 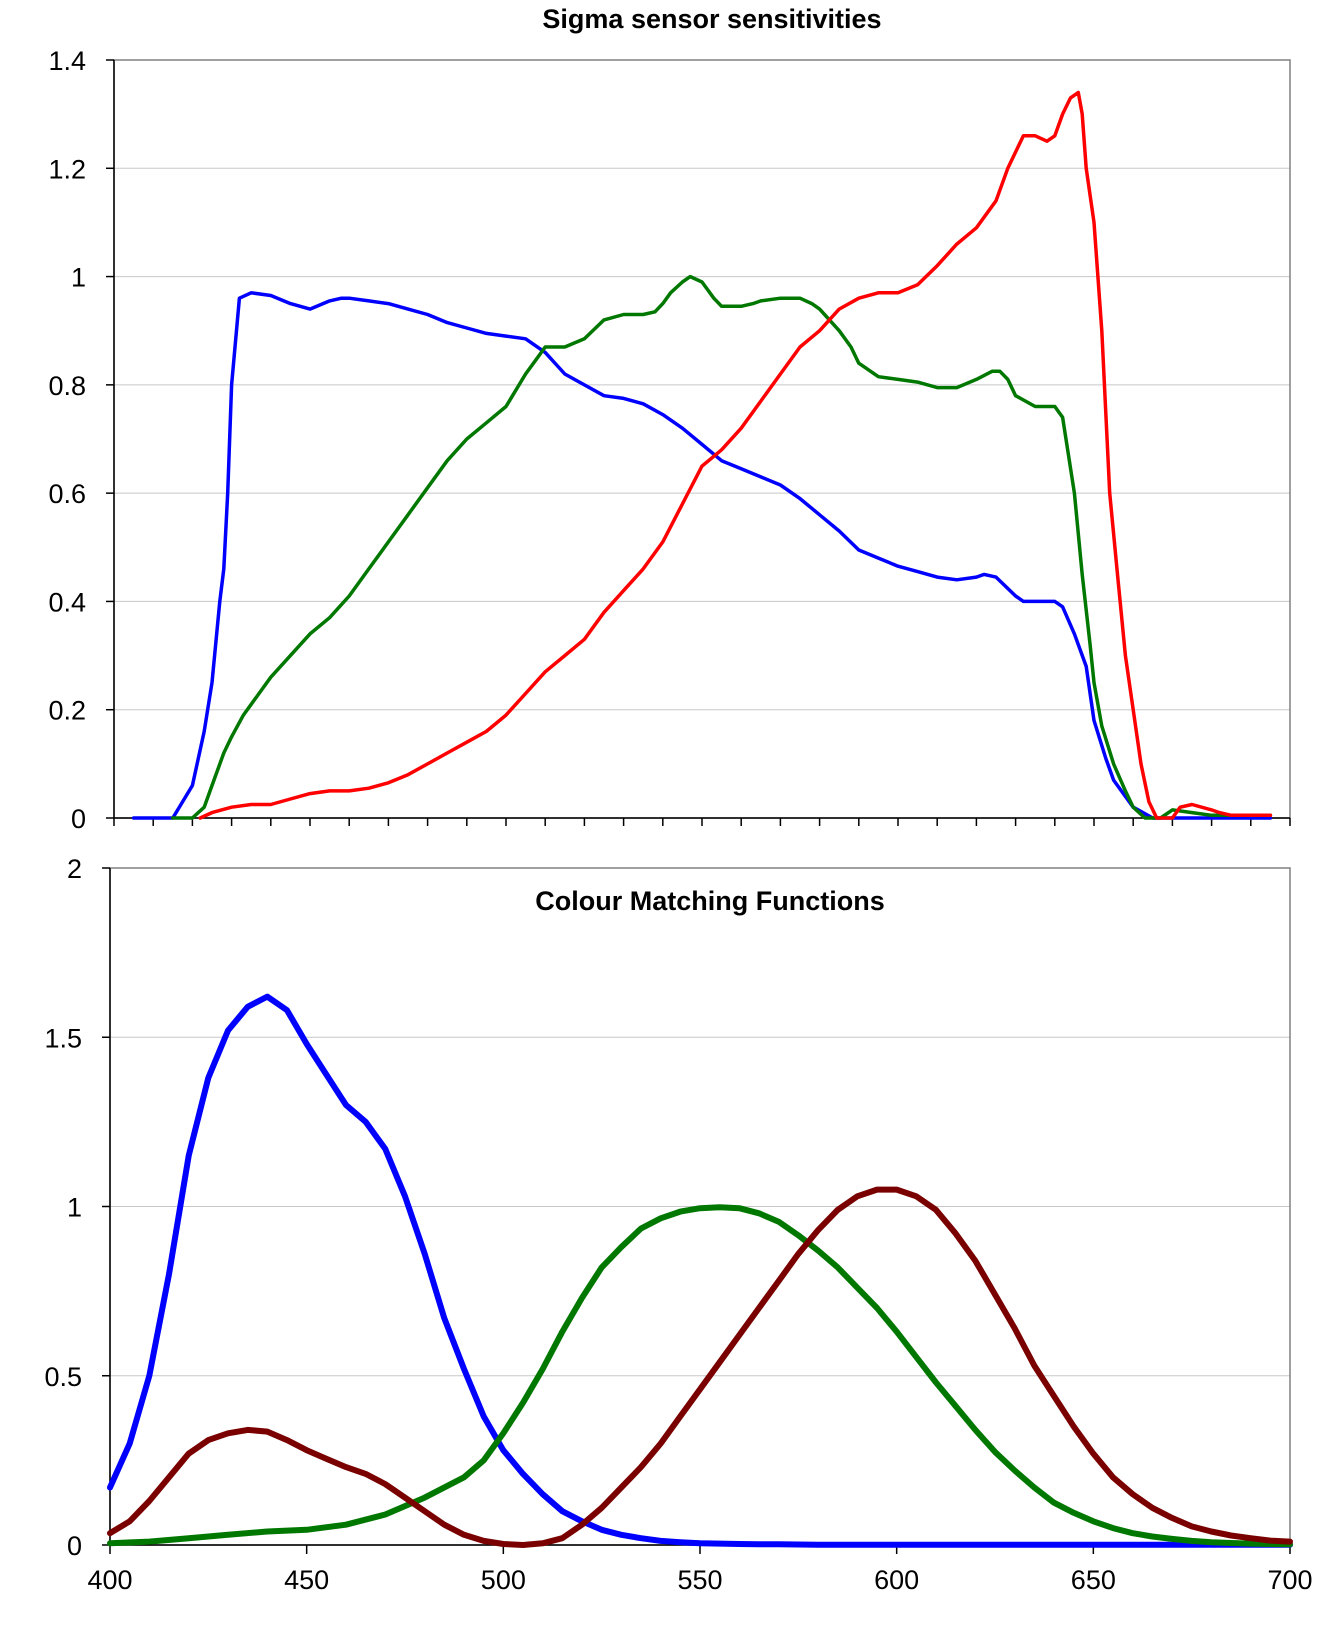 I want to click on y-tick-label: 0.2, so click(x=67, y=711).